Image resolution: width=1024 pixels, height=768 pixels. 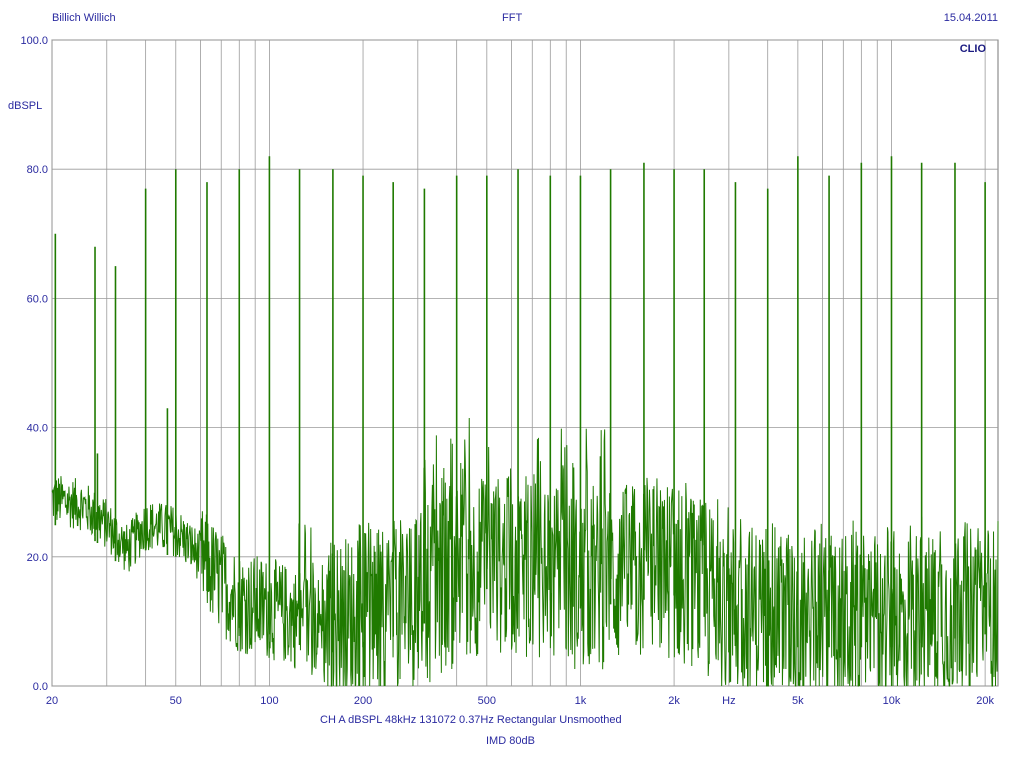 What do you see at coordinates (510, 741) in the screenshot?
I see `footer-imd: IMD 80dB` at bounding box center [510, 741].